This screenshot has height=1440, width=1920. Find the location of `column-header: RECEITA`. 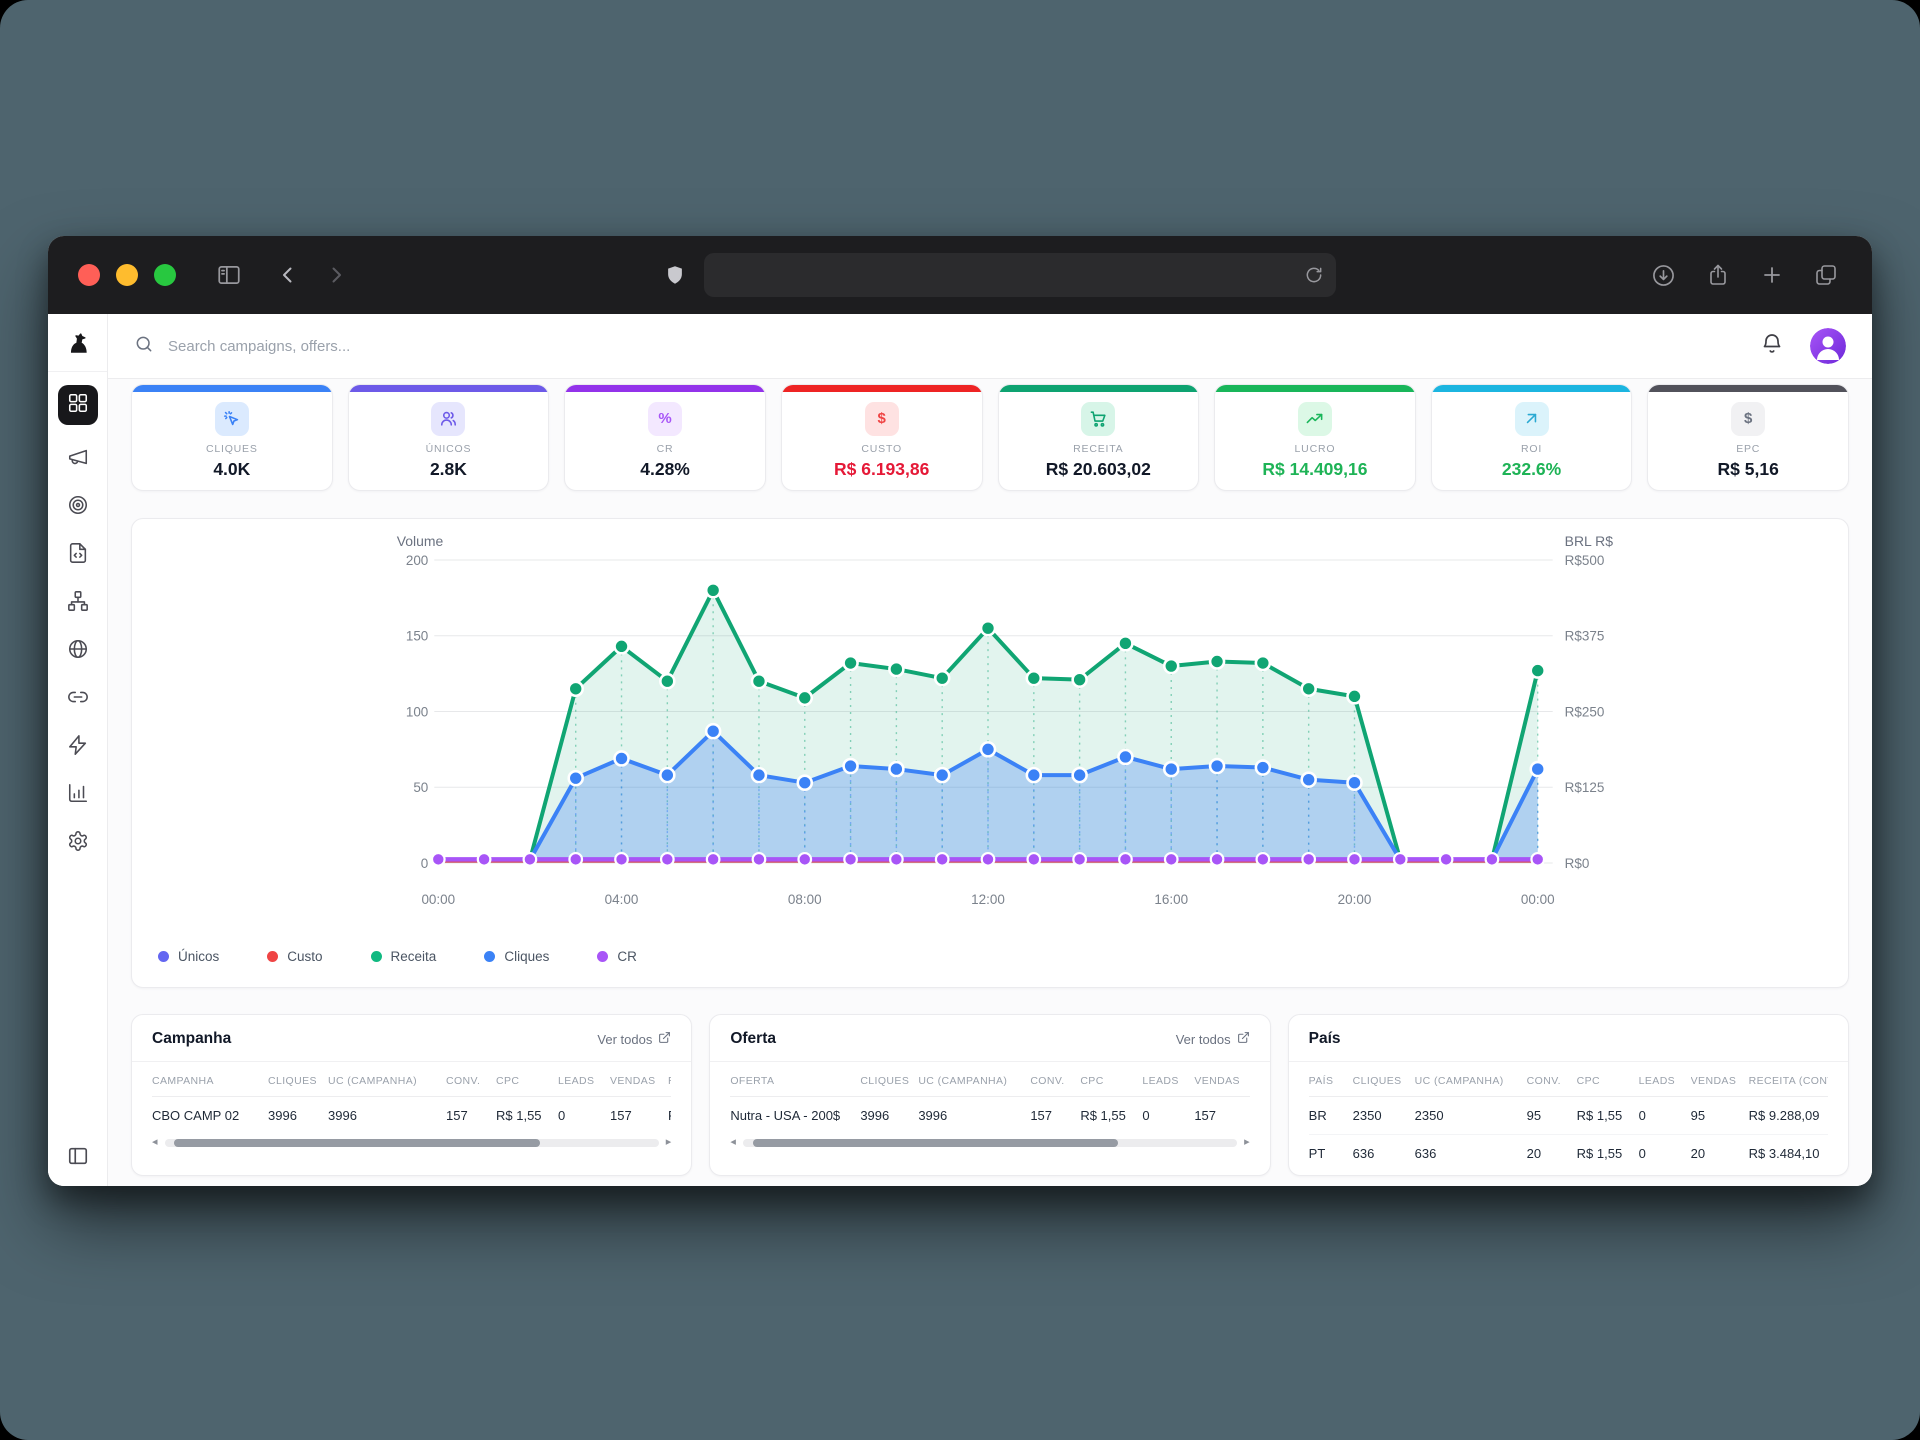

column-header: RECEITA is located at coordinates (669, 1079).